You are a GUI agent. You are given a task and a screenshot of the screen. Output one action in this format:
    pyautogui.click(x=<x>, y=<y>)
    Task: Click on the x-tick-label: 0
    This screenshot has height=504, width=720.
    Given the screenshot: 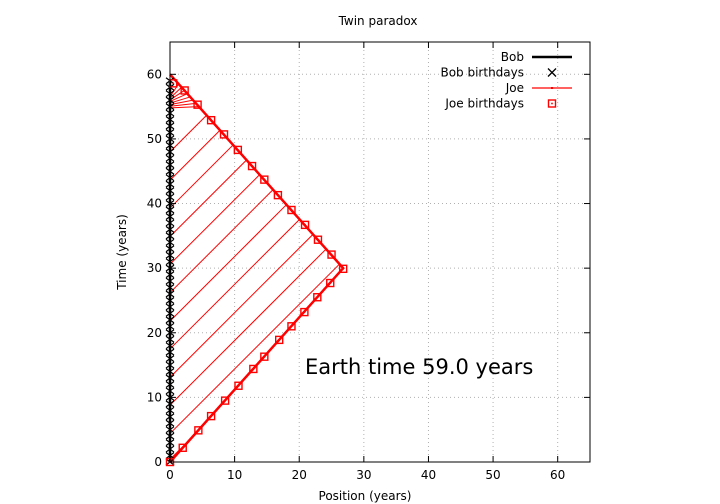 What is the action you would take?
    pyautogui.click(x=170, y=475)
    